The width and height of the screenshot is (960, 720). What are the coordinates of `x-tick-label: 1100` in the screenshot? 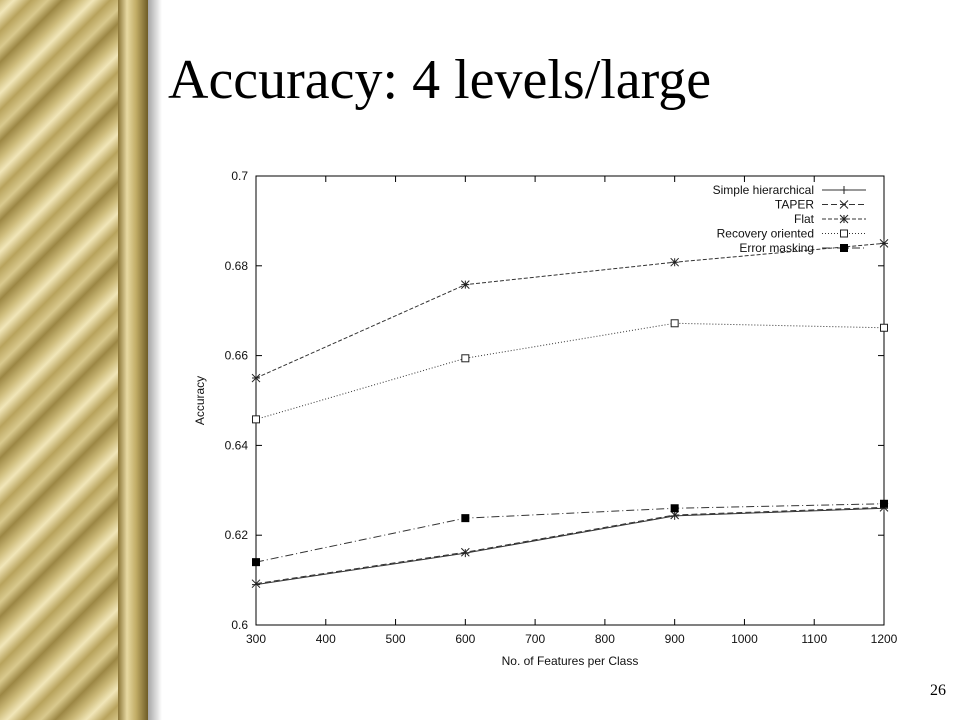 It's located at (814, 639).